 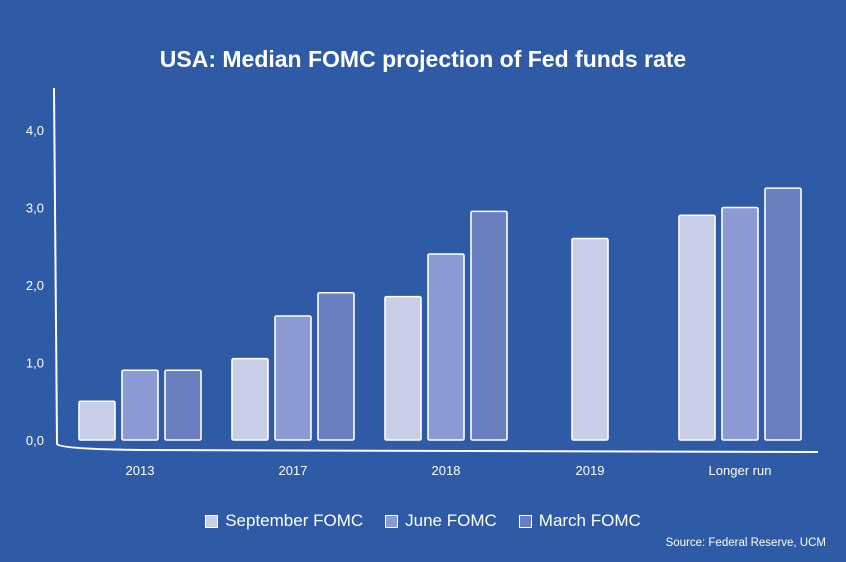 What do you see at coordinates (140, 470) in the screenshot?
I see `x-tick-label: 2013` at bounding box center [140, 470].